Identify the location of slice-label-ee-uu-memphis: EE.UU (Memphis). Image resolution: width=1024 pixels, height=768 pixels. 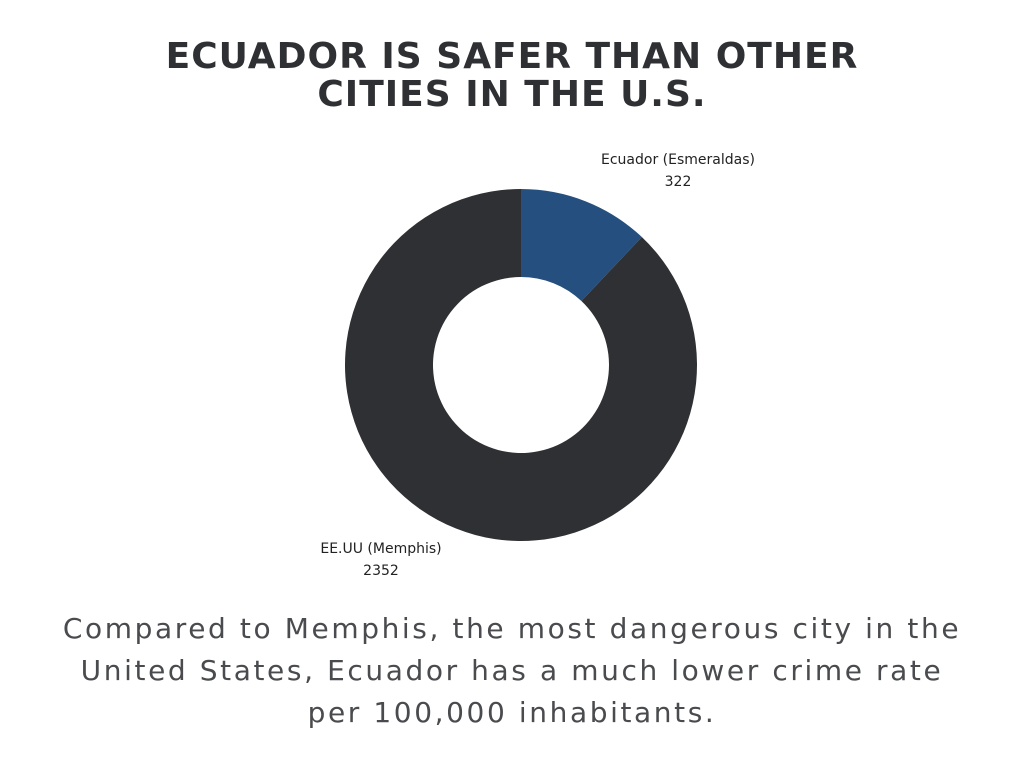
(380, 549).